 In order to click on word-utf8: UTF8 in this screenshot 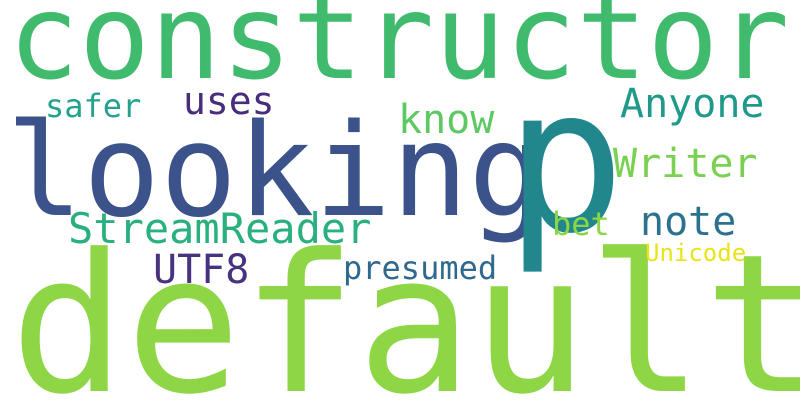, I will do `click(201, 270)`.